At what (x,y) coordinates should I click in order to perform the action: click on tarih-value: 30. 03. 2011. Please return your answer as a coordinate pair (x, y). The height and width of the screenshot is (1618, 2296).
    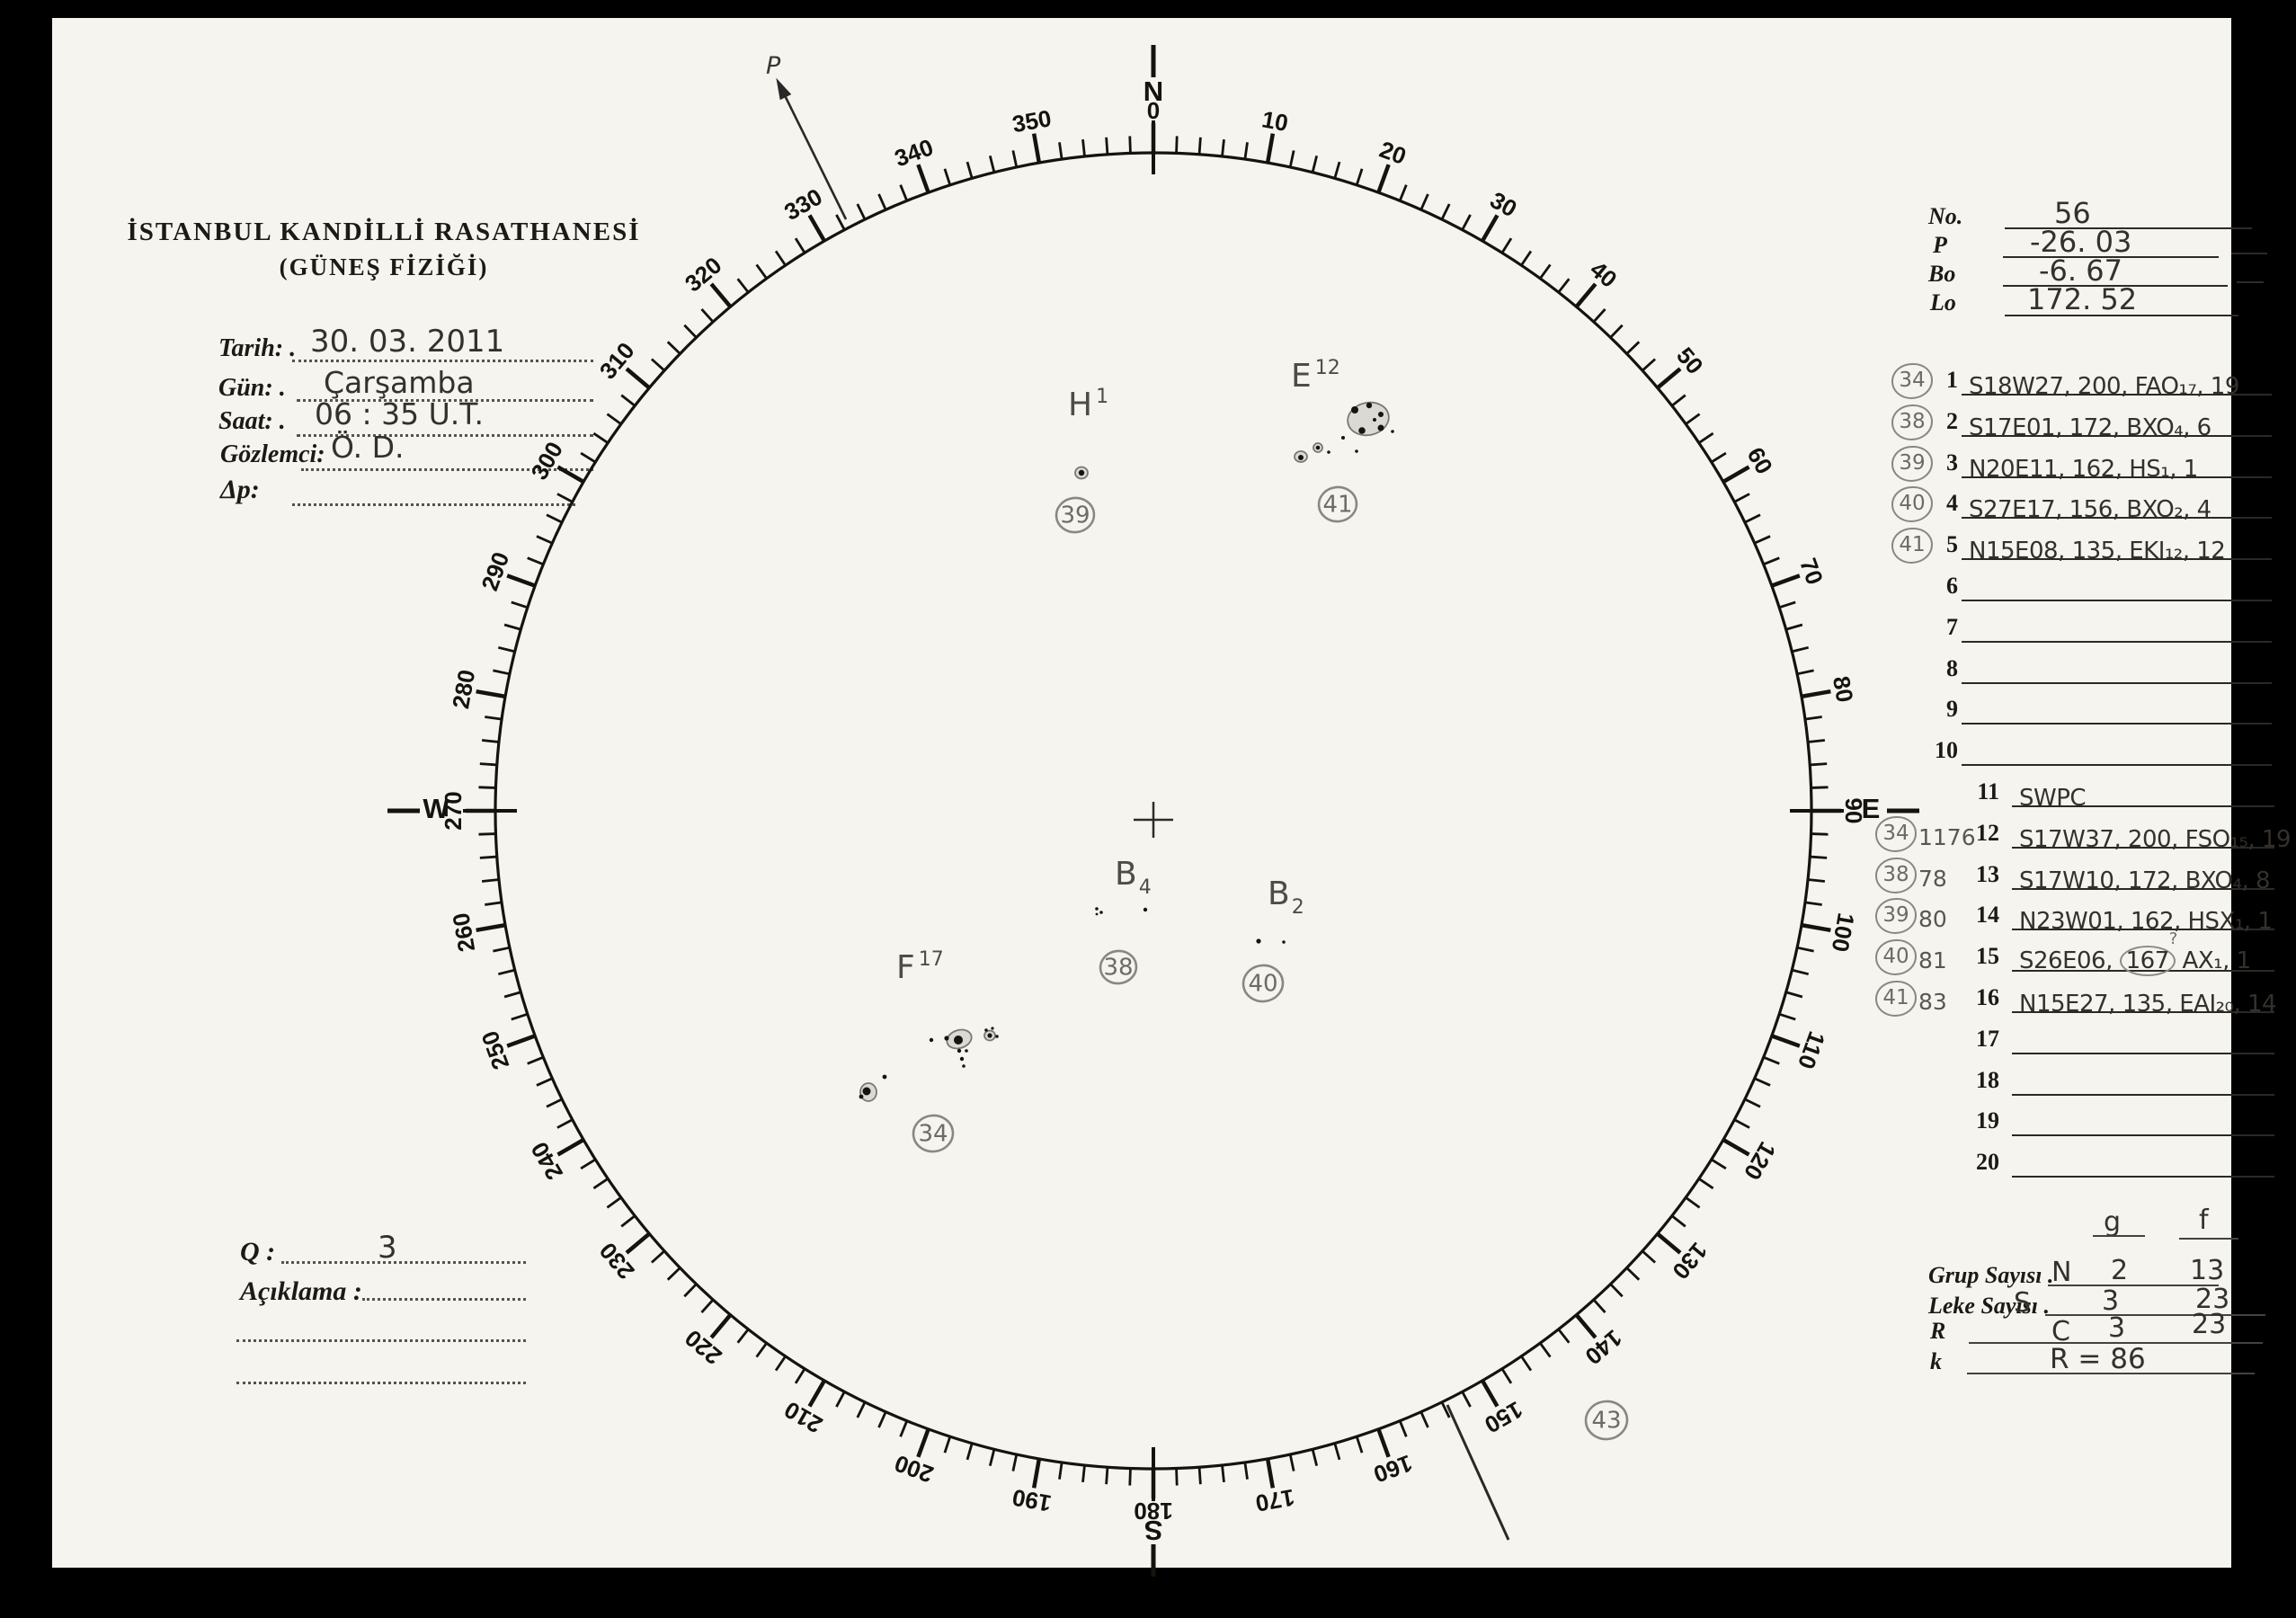
    Looking at the image, I should click on (407, 342).